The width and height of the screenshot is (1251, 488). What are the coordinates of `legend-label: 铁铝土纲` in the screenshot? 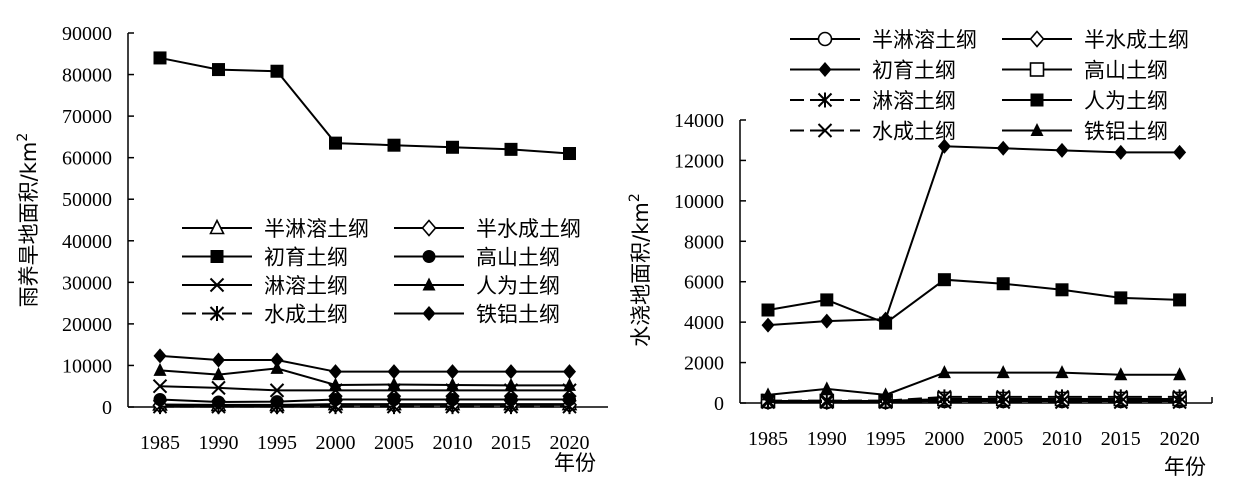 It's located at (1126, 132).